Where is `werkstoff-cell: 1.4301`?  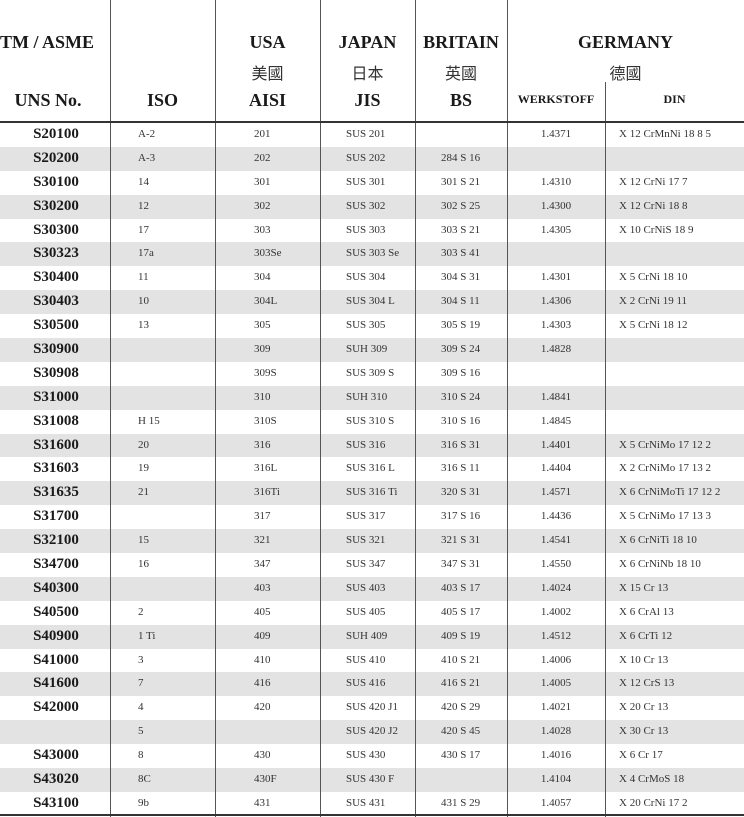
werkstoff-cell: 1.4301 is located at coordinates (556, 277).